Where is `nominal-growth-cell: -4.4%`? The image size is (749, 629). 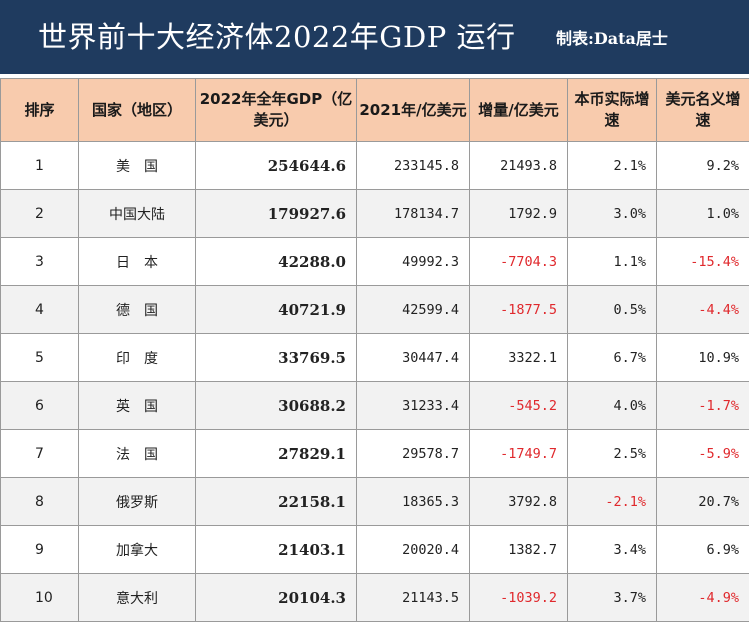 nominal-growth-cell: -4.4% is located at coordinates (702, 309).